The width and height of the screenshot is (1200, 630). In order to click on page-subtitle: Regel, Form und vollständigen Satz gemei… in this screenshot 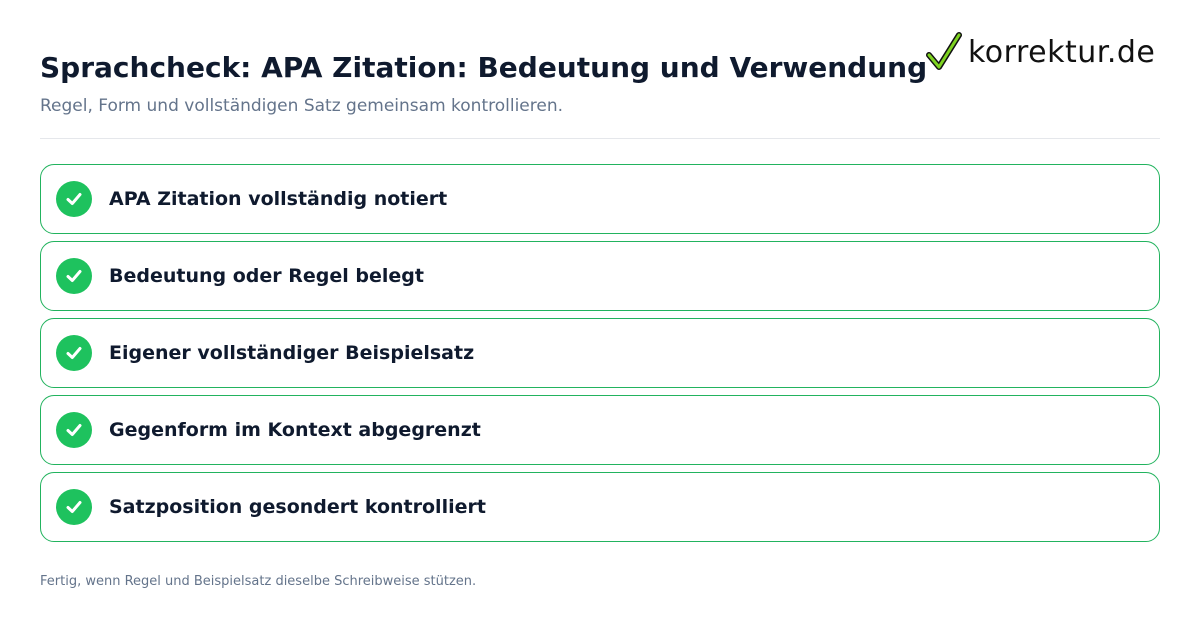, I will do `click(302, 106)`.